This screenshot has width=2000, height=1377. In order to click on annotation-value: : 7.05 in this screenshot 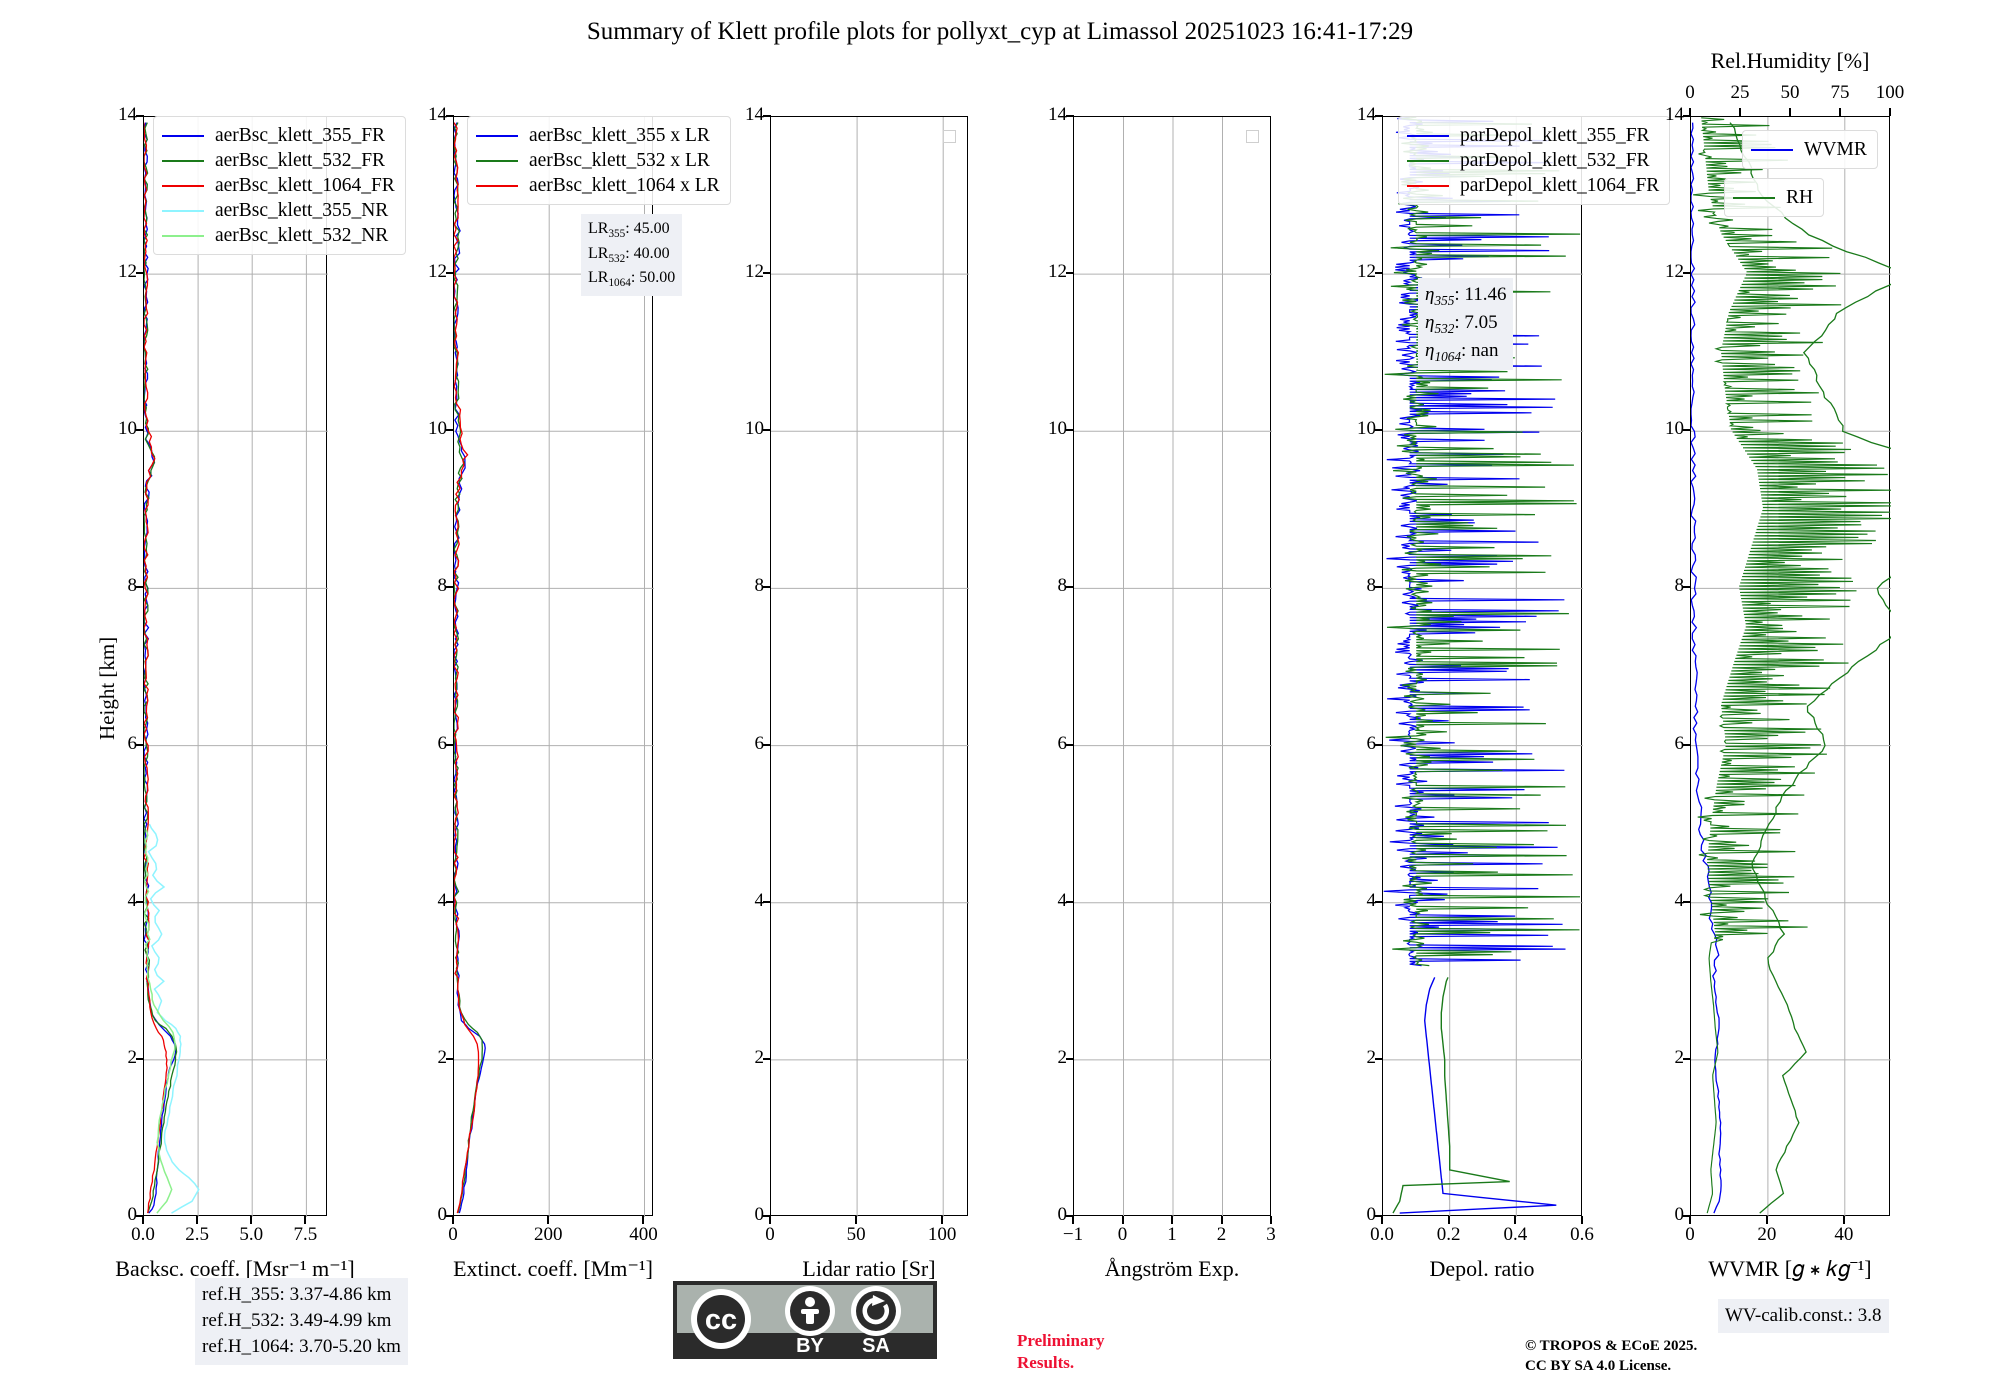, I will do `click(1476, 323)`.